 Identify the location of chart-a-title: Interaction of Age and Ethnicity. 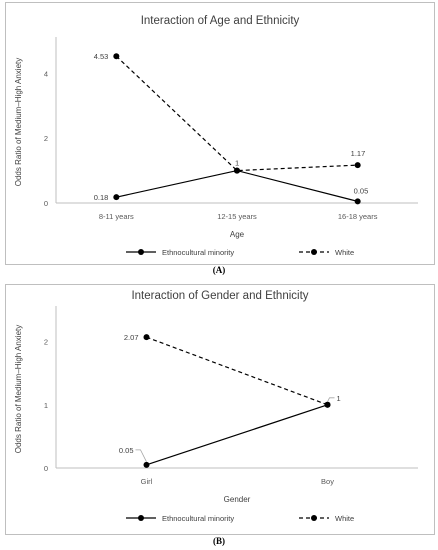
(220, 21).